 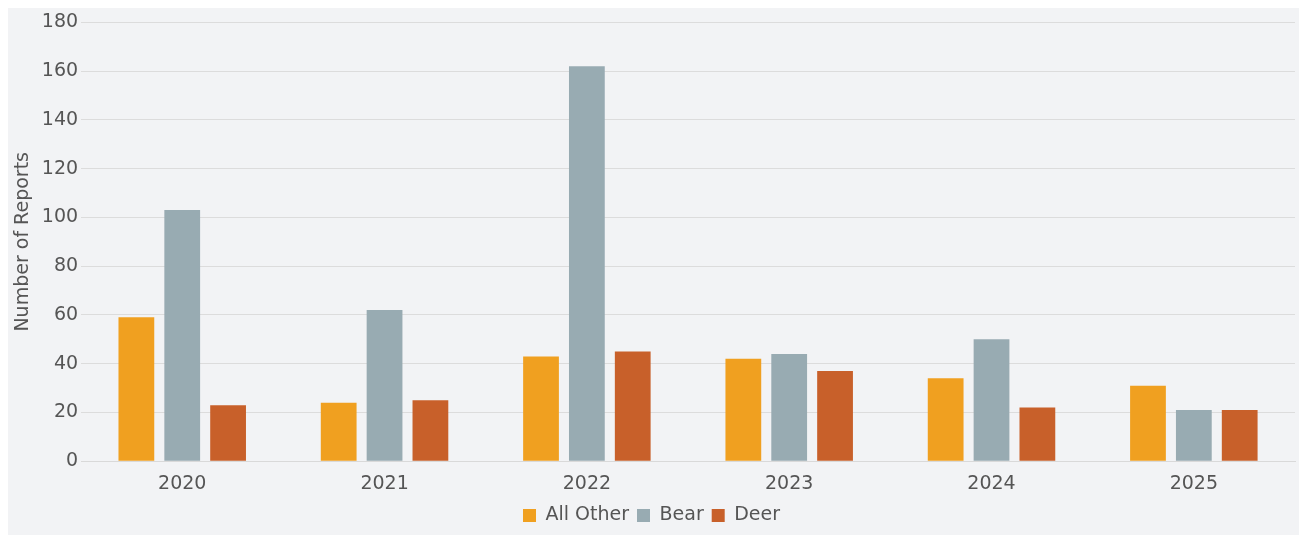 I want to click on y-tick-label: 140, so click(x=60, y=117).